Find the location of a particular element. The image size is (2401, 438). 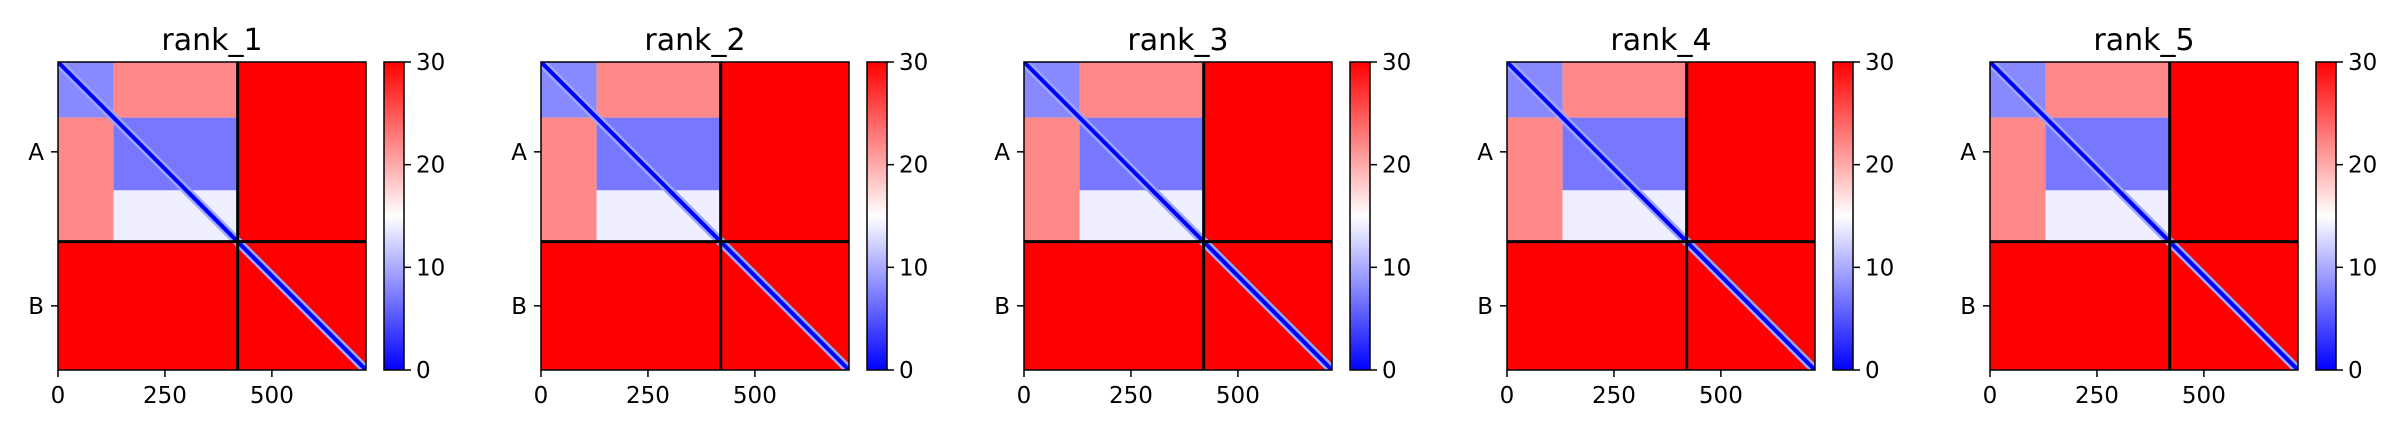

panel-title: rank_3 is located at coordinates (1177, 40).